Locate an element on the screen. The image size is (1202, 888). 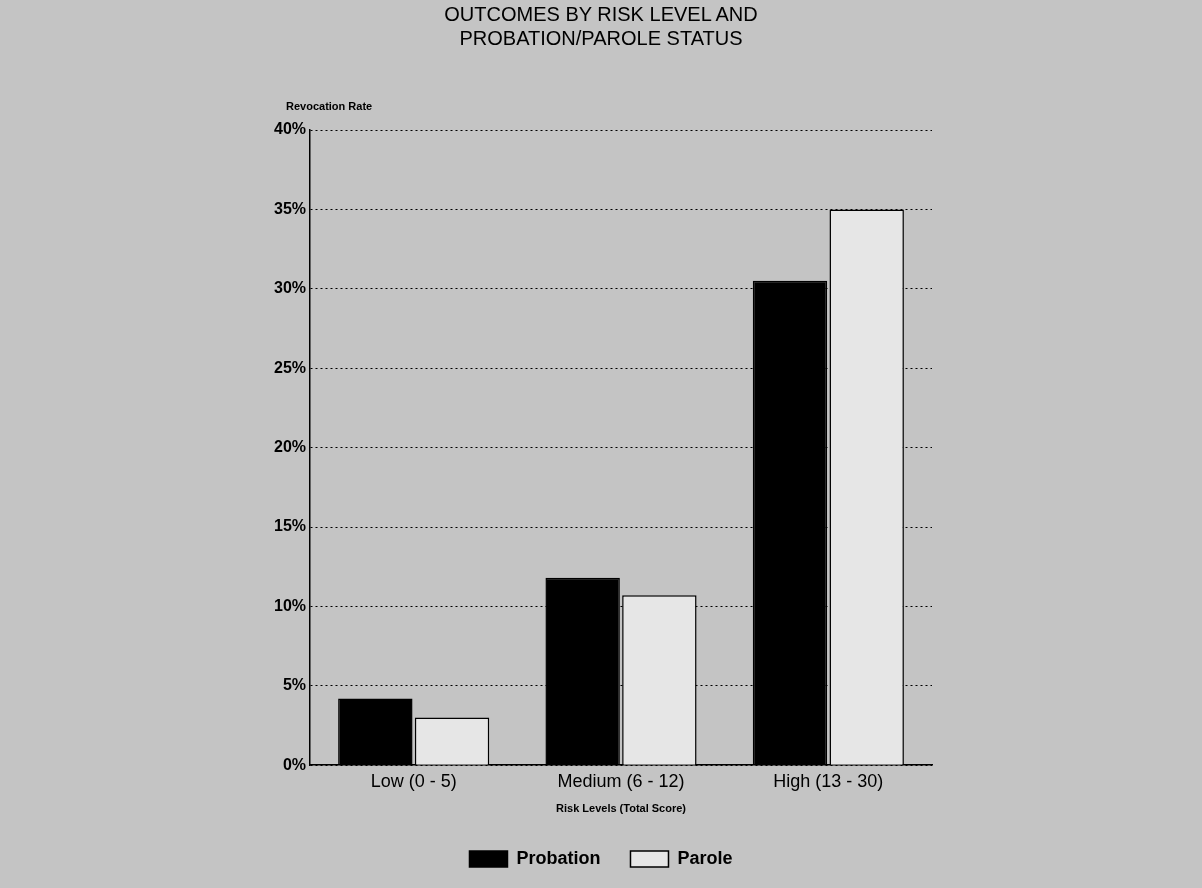
legend-label: Probation is located at coordinates (558, 857).